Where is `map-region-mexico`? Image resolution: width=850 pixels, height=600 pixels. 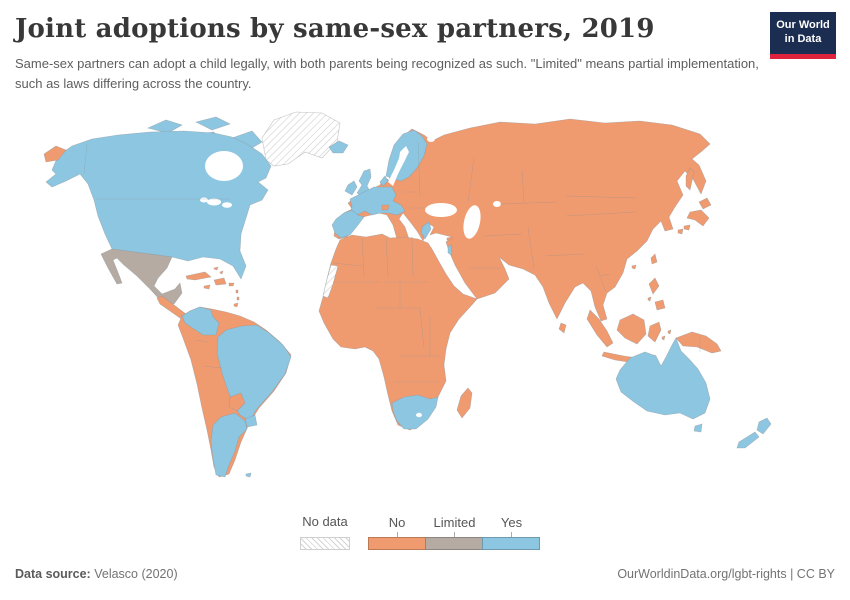 map-region-mexico is located at coordinates (141, 276).